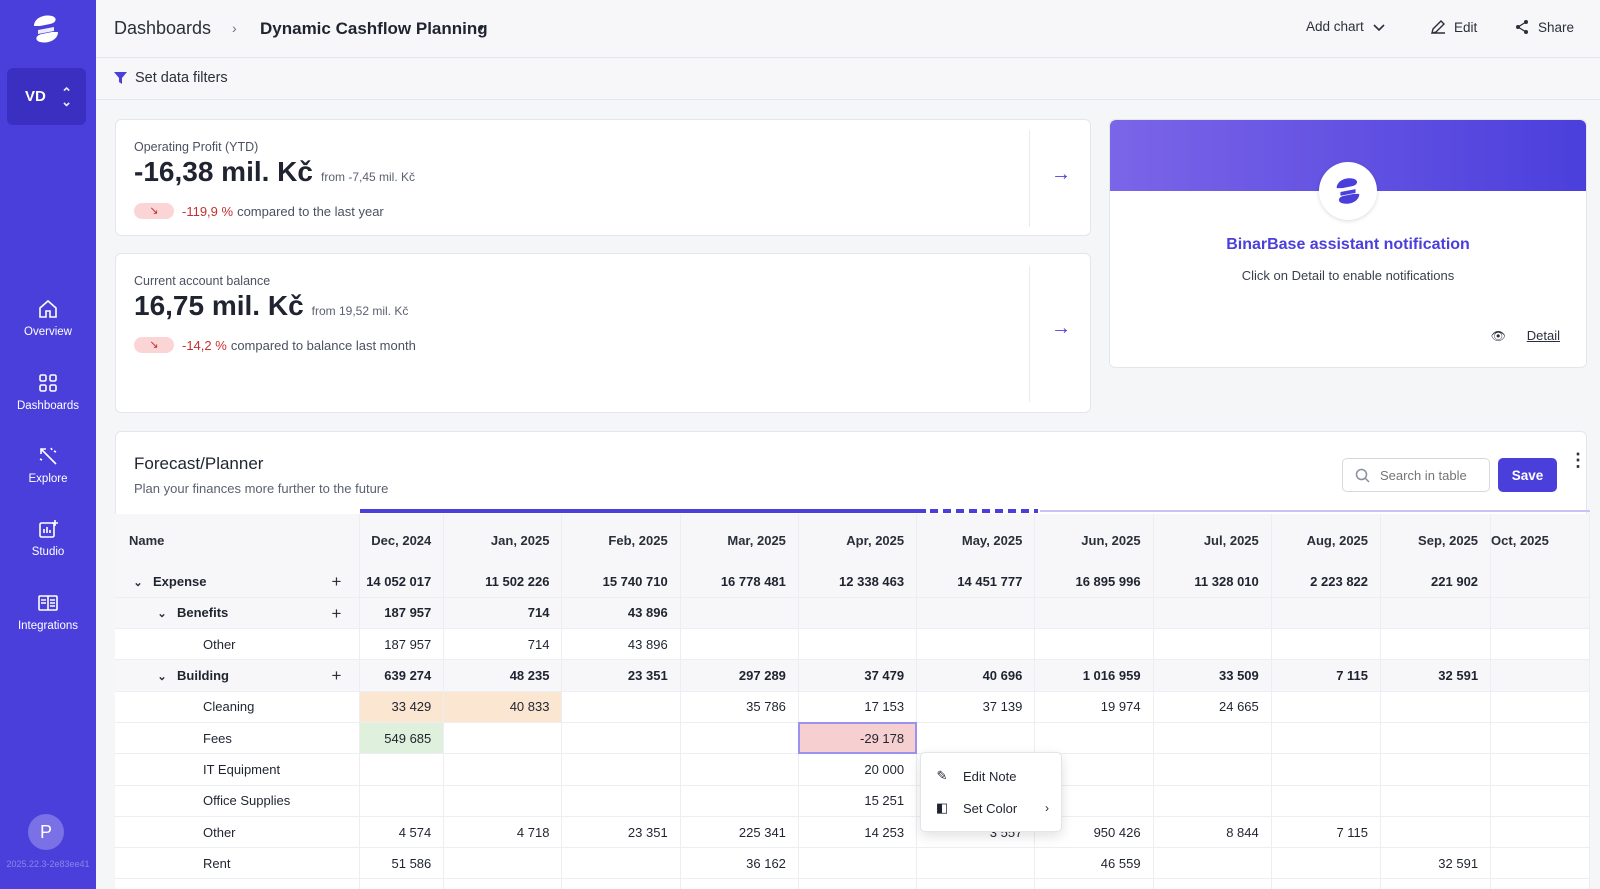 The image size is (1600, 889). Describe the element at coordinates (48, 538) in the screenshot. I see `nav-studio: Studio` at that location.